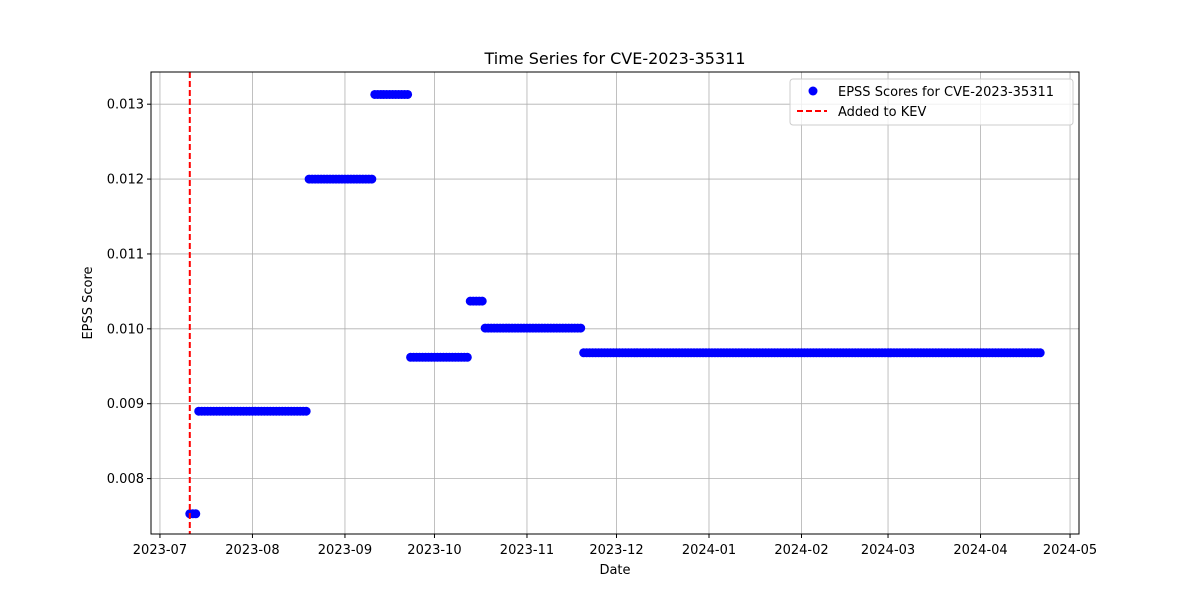  Describe the element at coordinates (345, 550) in the screenshot. I see `x-tick-label: 2023-09` at that location.